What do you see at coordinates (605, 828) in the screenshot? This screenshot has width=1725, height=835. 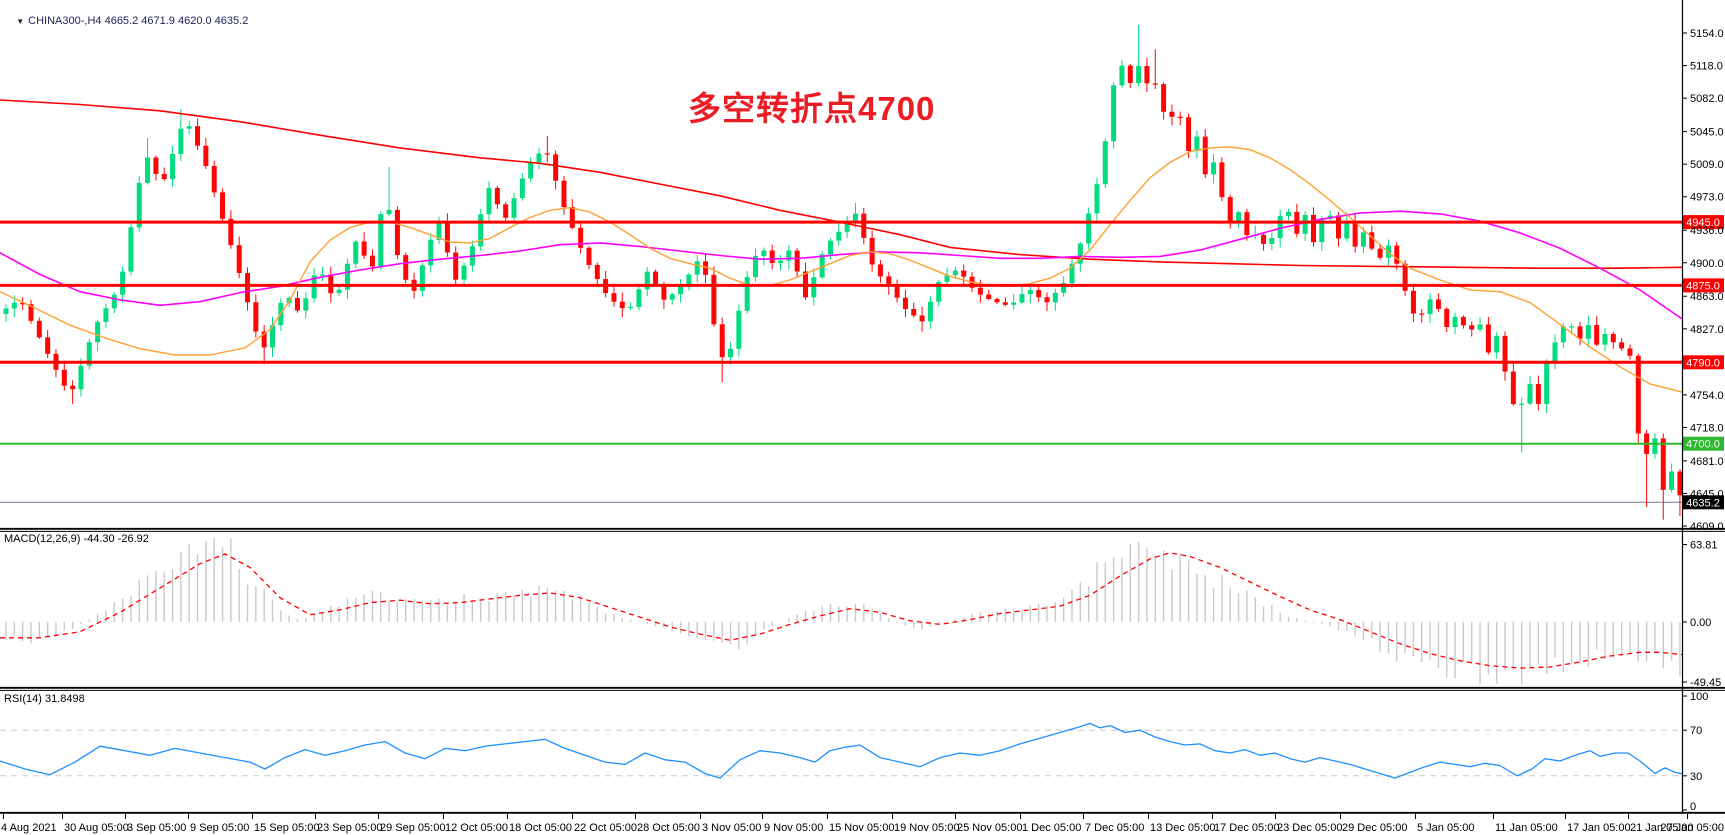 I see `time-axis-label: 22 Oct 05:00` at bounding box center [605, 828].